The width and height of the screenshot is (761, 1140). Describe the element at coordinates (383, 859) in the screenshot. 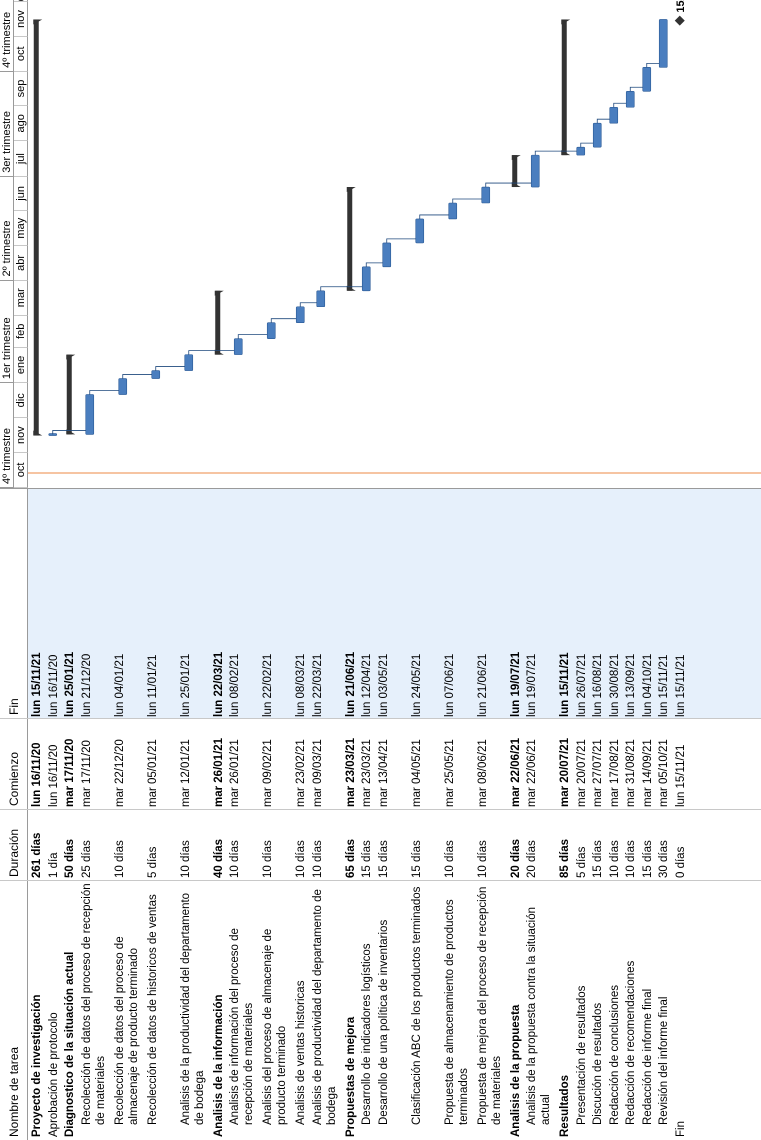

I see `task-duration: 15 días` at that location.